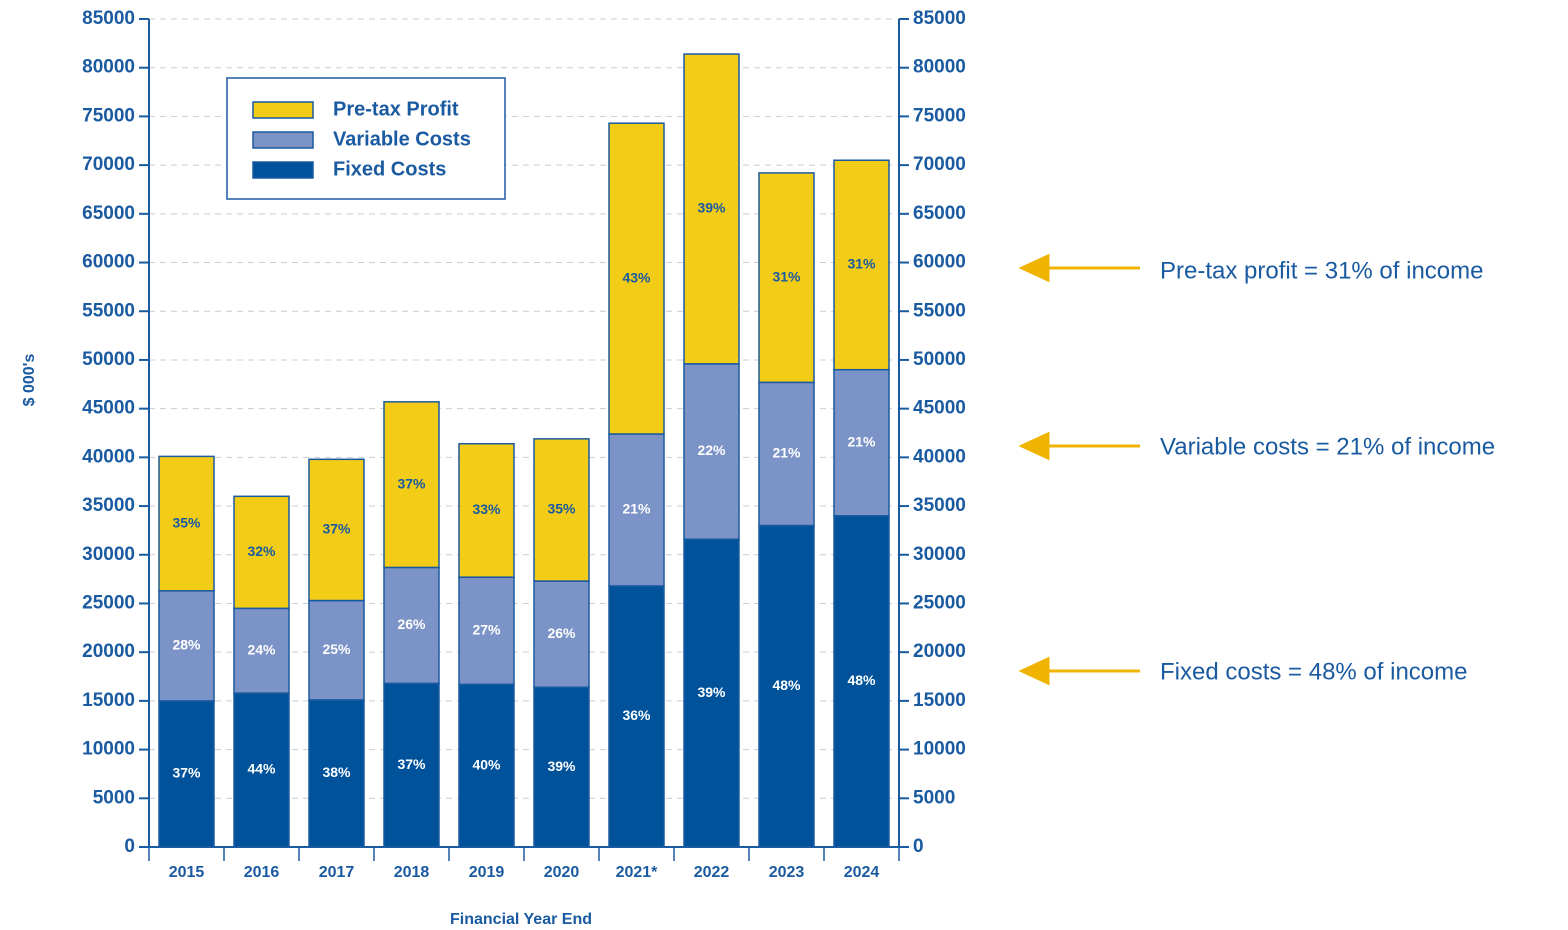 Image resolution: width=1568 pixels, height=930 pixels. What do you see at coordinates (108, 749) in the screenshot?
I see `y-tick-label: 10000` at bounding box center [108, 749].